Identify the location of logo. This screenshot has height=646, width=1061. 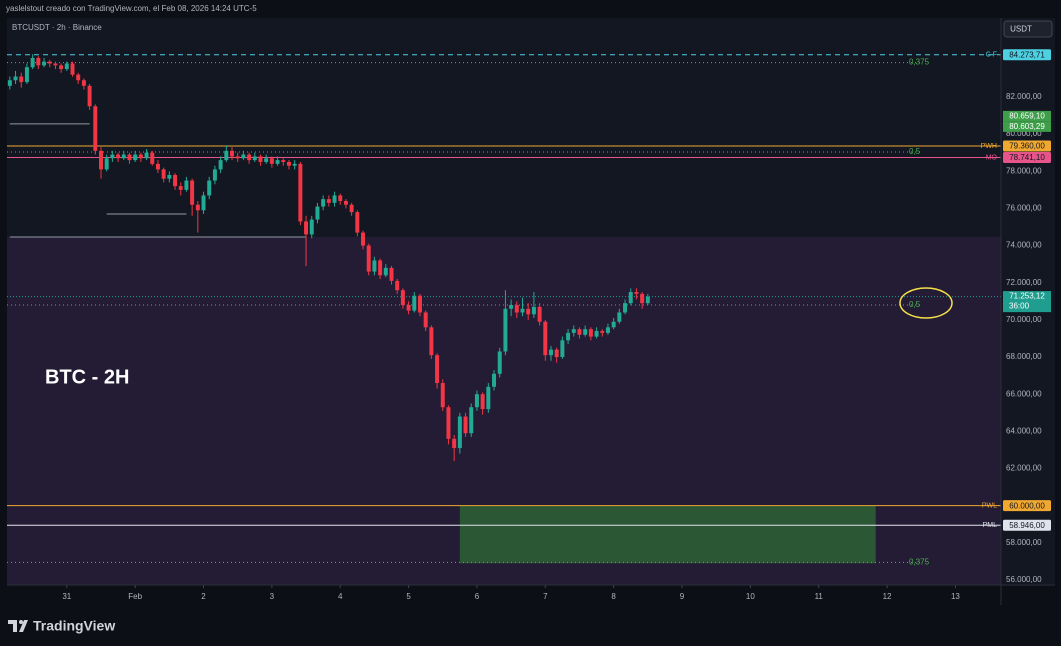
(18, 626).